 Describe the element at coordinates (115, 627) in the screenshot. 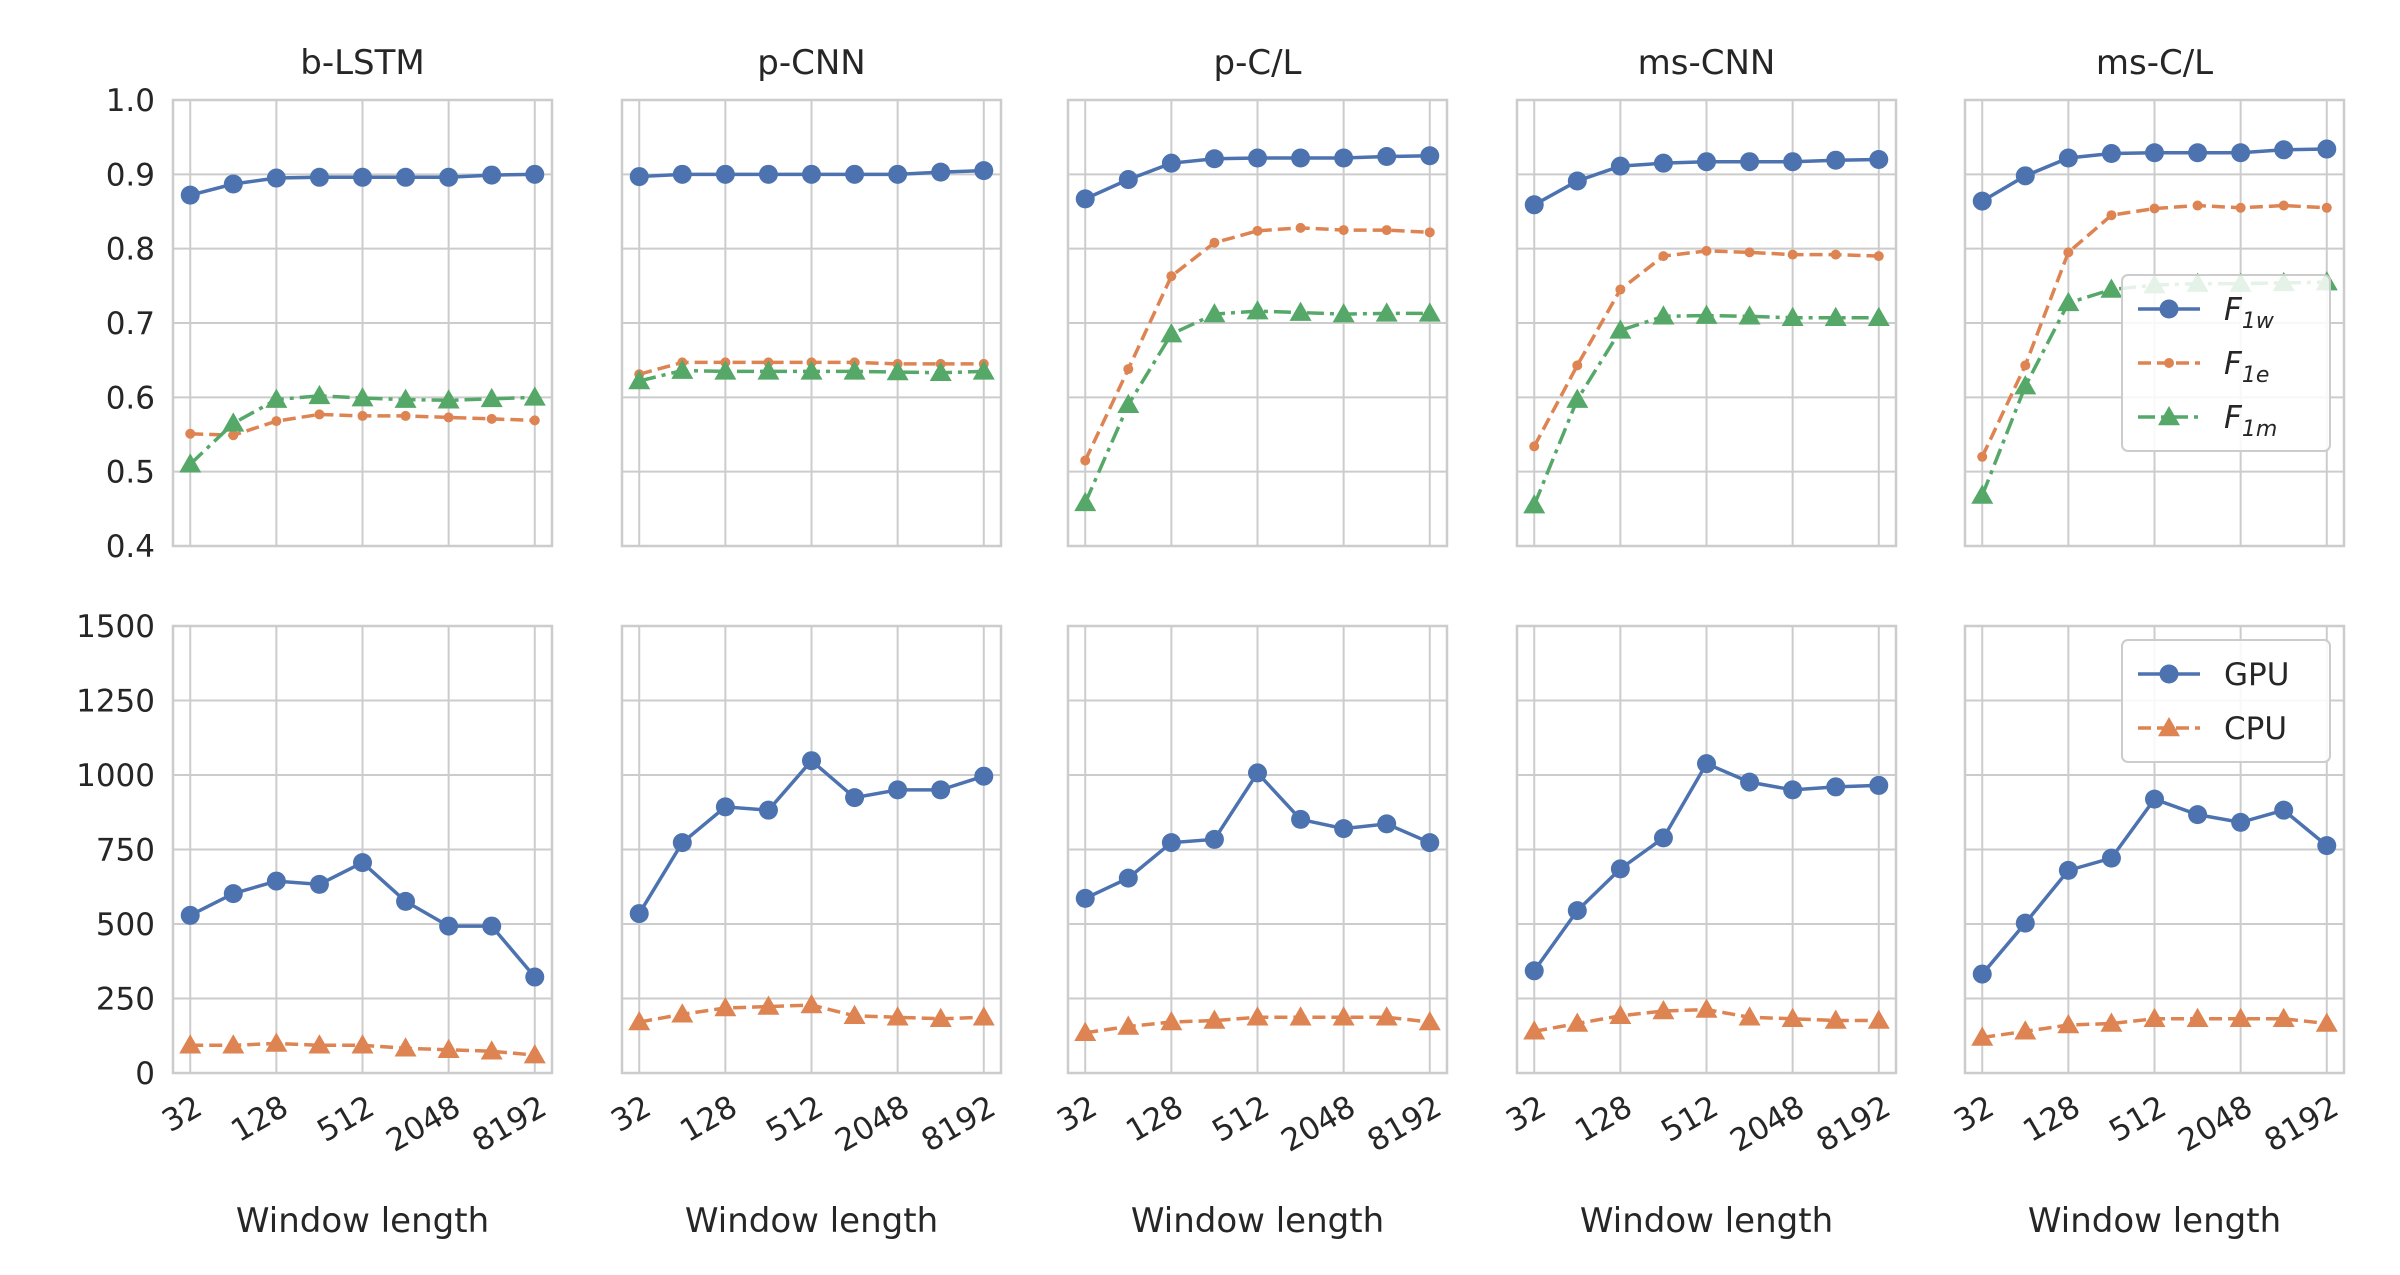

I see `y-tick-label: 1500` at that location.